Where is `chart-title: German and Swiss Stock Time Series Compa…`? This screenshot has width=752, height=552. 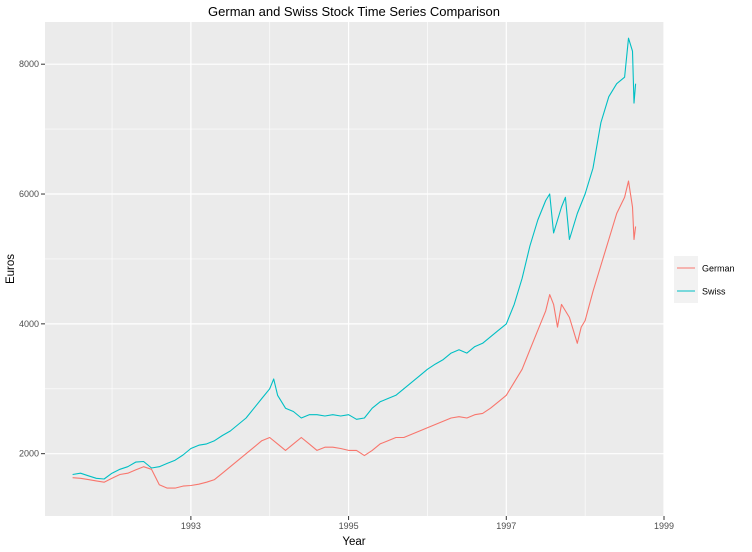
chart-title: German and Swiss Stock Time Series Compa… is located at coordinates (354, 11).